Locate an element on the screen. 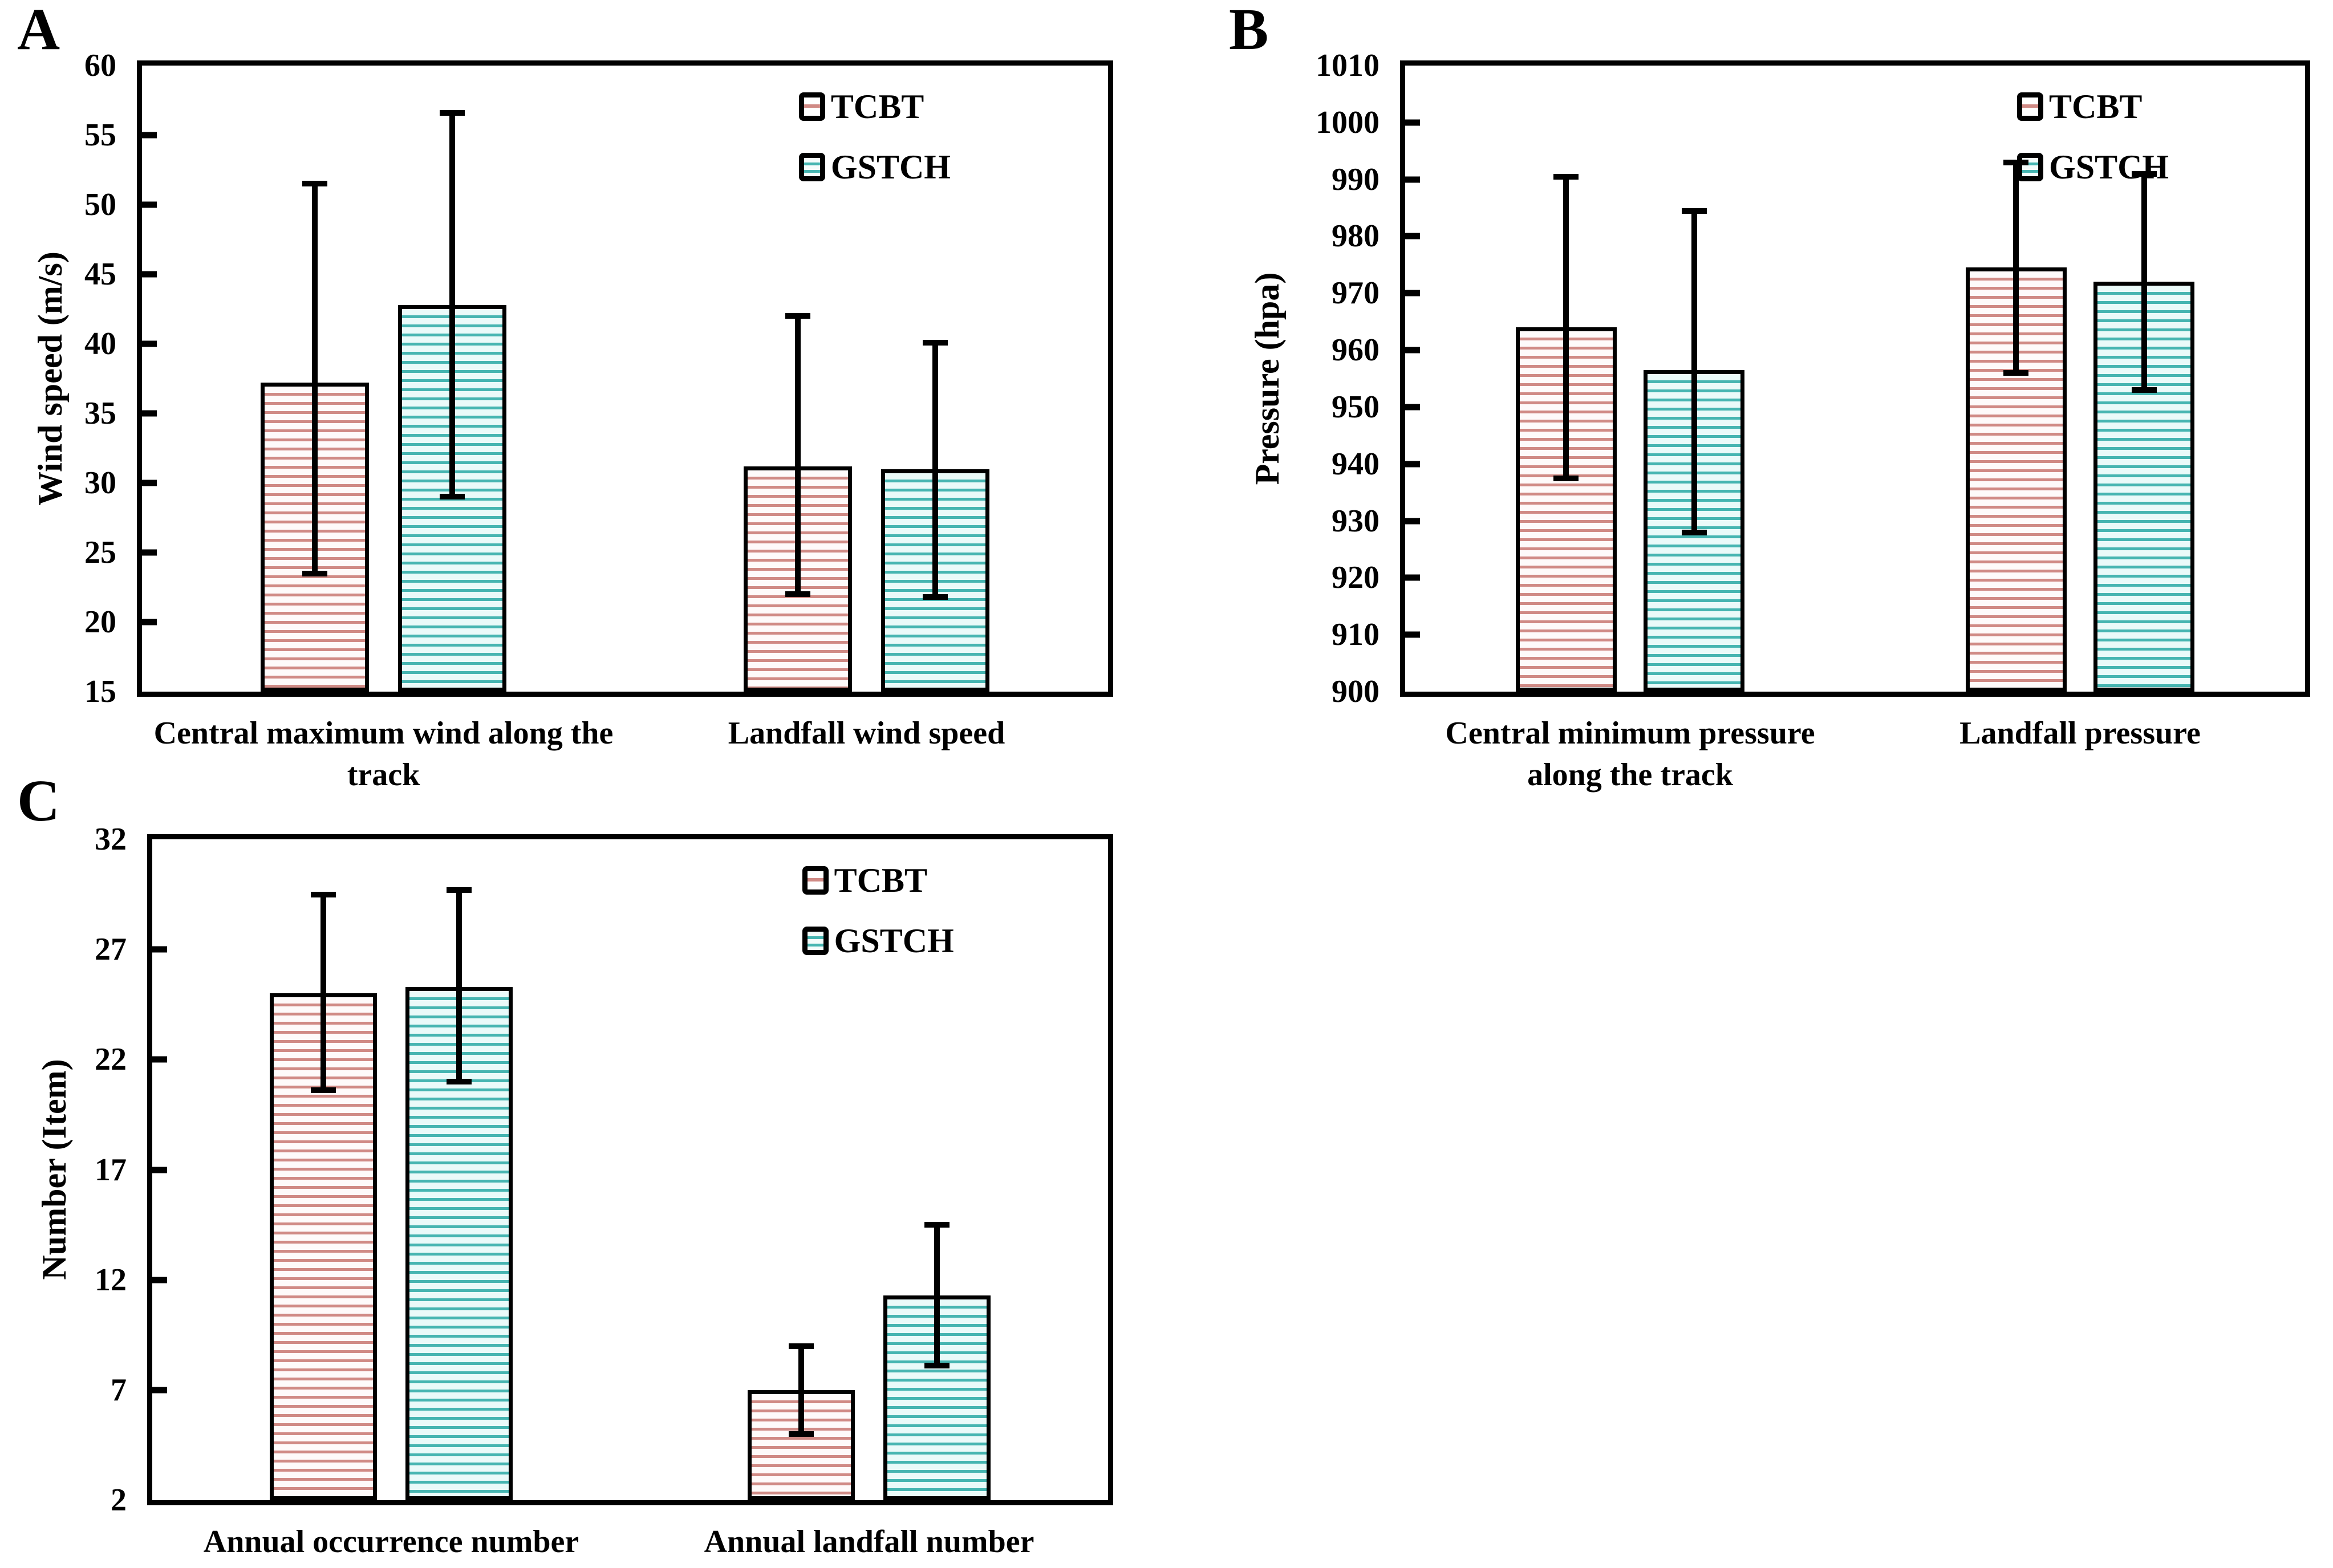  panel-c-legend: TCBT GSTCH is located at coordinates (878, 924).